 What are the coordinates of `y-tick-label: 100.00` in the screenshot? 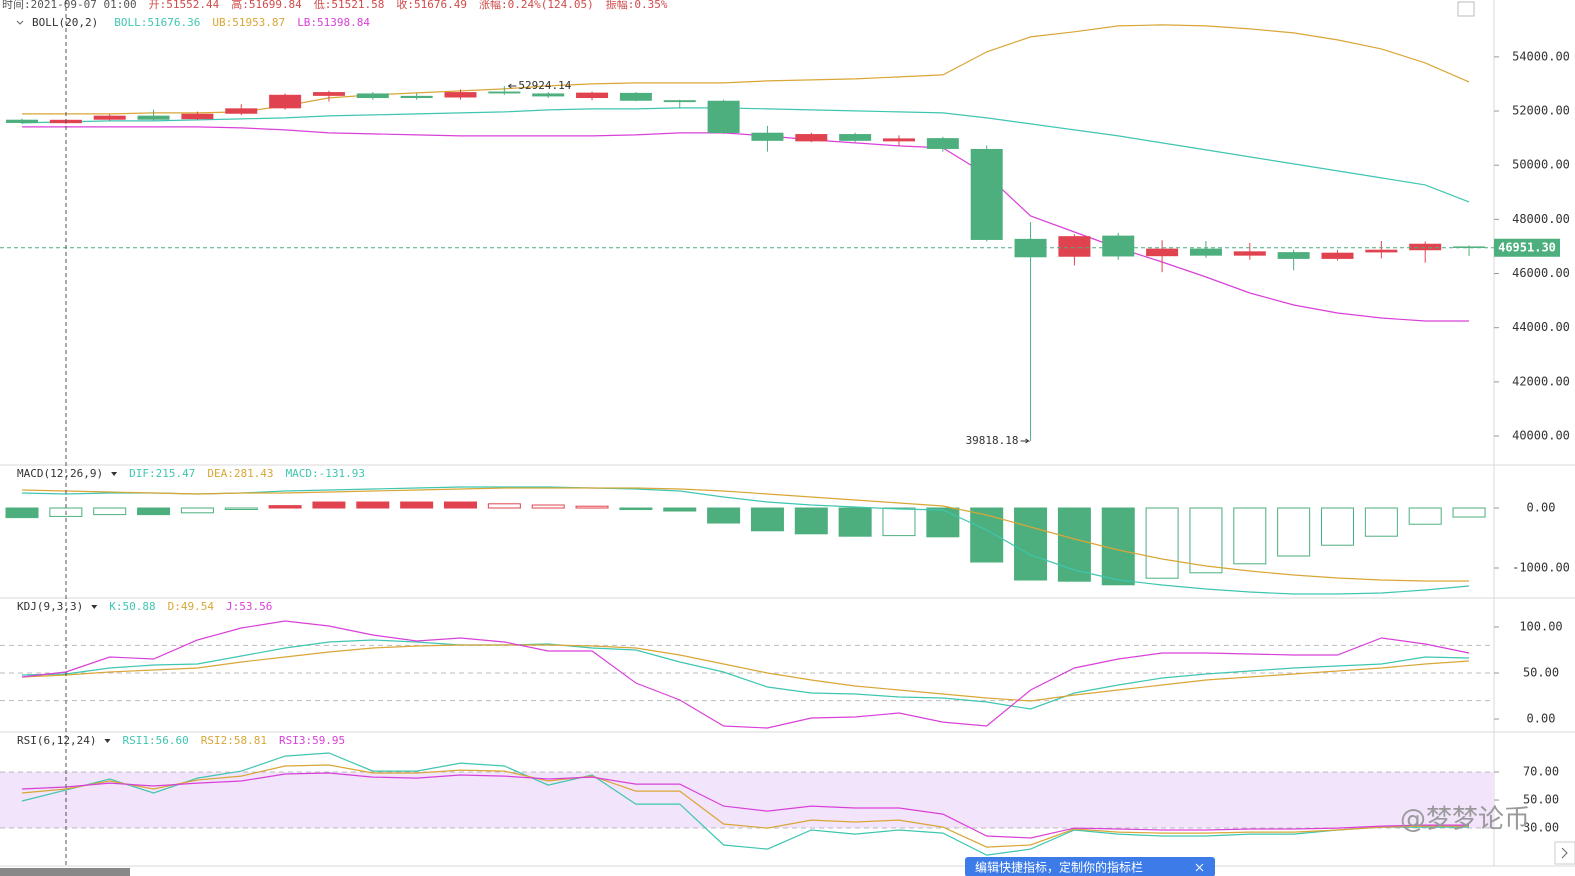 It's located at (1540, 626).